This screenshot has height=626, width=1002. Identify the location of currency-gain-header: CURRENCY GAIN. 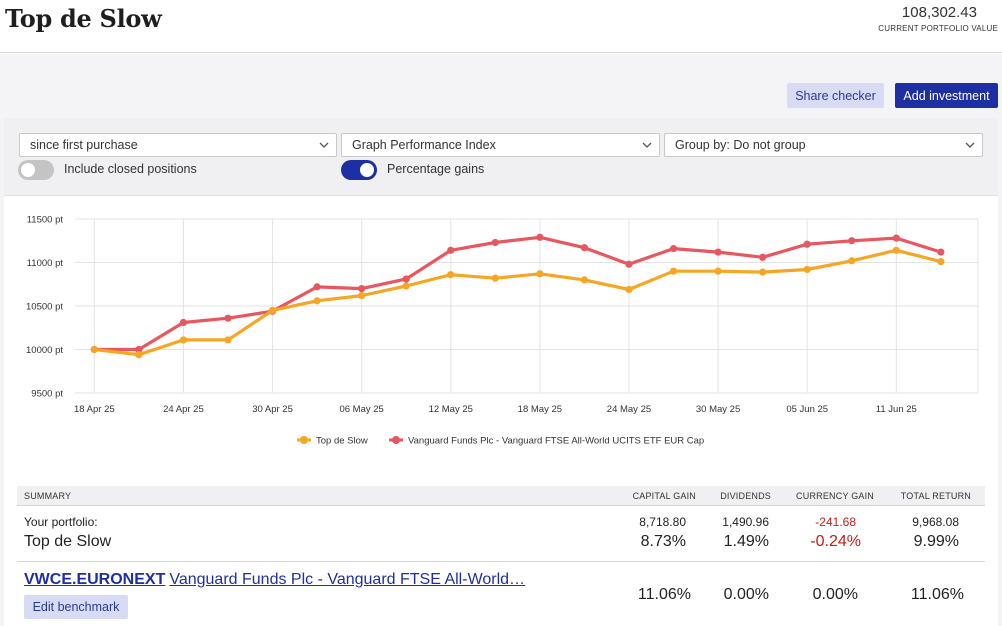
(835, 496).